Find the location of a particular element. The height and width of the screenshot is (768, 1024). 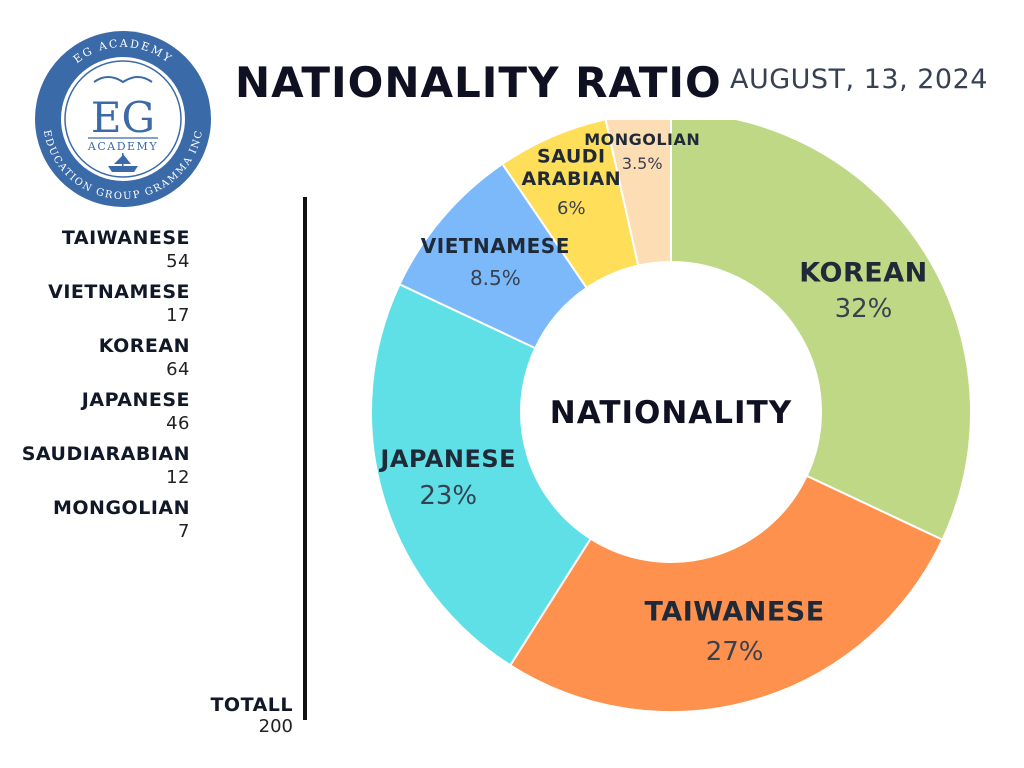

total-label: TOTALL is located at coordinates (251, 705).